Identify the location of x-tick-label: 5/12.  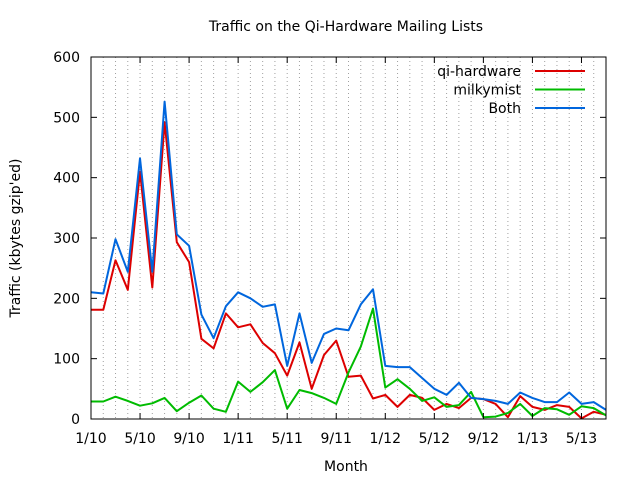
(434, 439).